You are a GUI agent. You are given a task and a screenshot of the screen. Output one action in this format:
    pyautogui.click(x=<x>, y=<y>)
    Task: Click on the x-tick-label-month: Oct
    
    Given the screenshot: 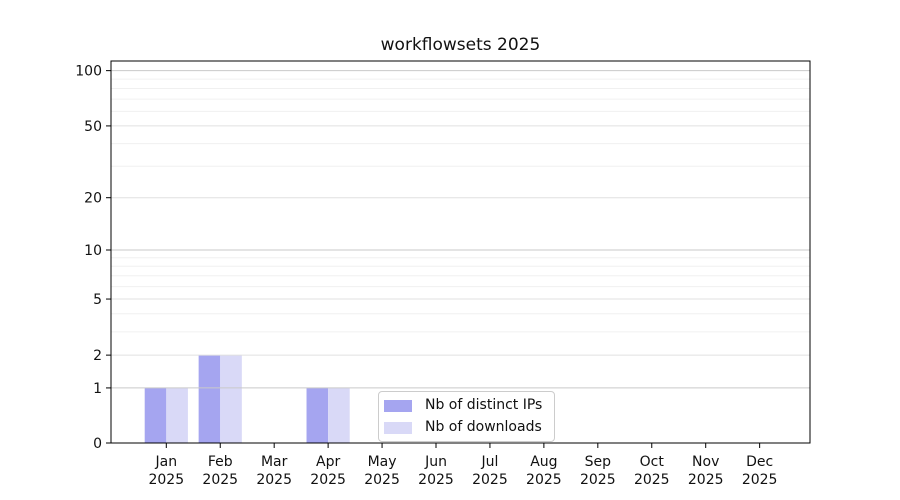 What is the action you would take?
    pyautogui.click(x=652, y=462)
    